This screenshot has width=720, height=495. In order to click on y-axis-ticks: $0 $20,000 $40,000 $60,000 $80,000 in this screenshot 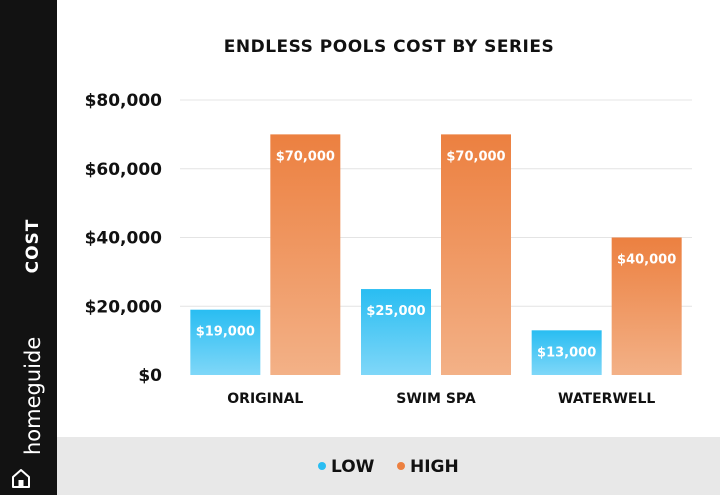, I will do `click(124, 238)`.